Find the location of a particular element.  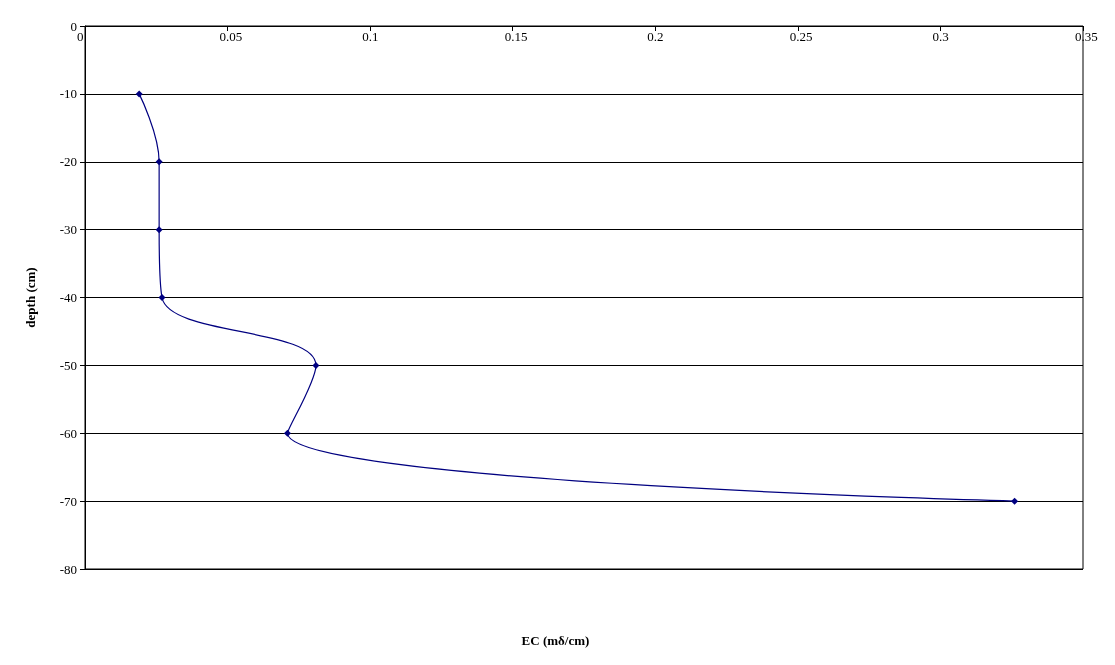

y-tick-label: -50 is located at coordinates (68, 365).